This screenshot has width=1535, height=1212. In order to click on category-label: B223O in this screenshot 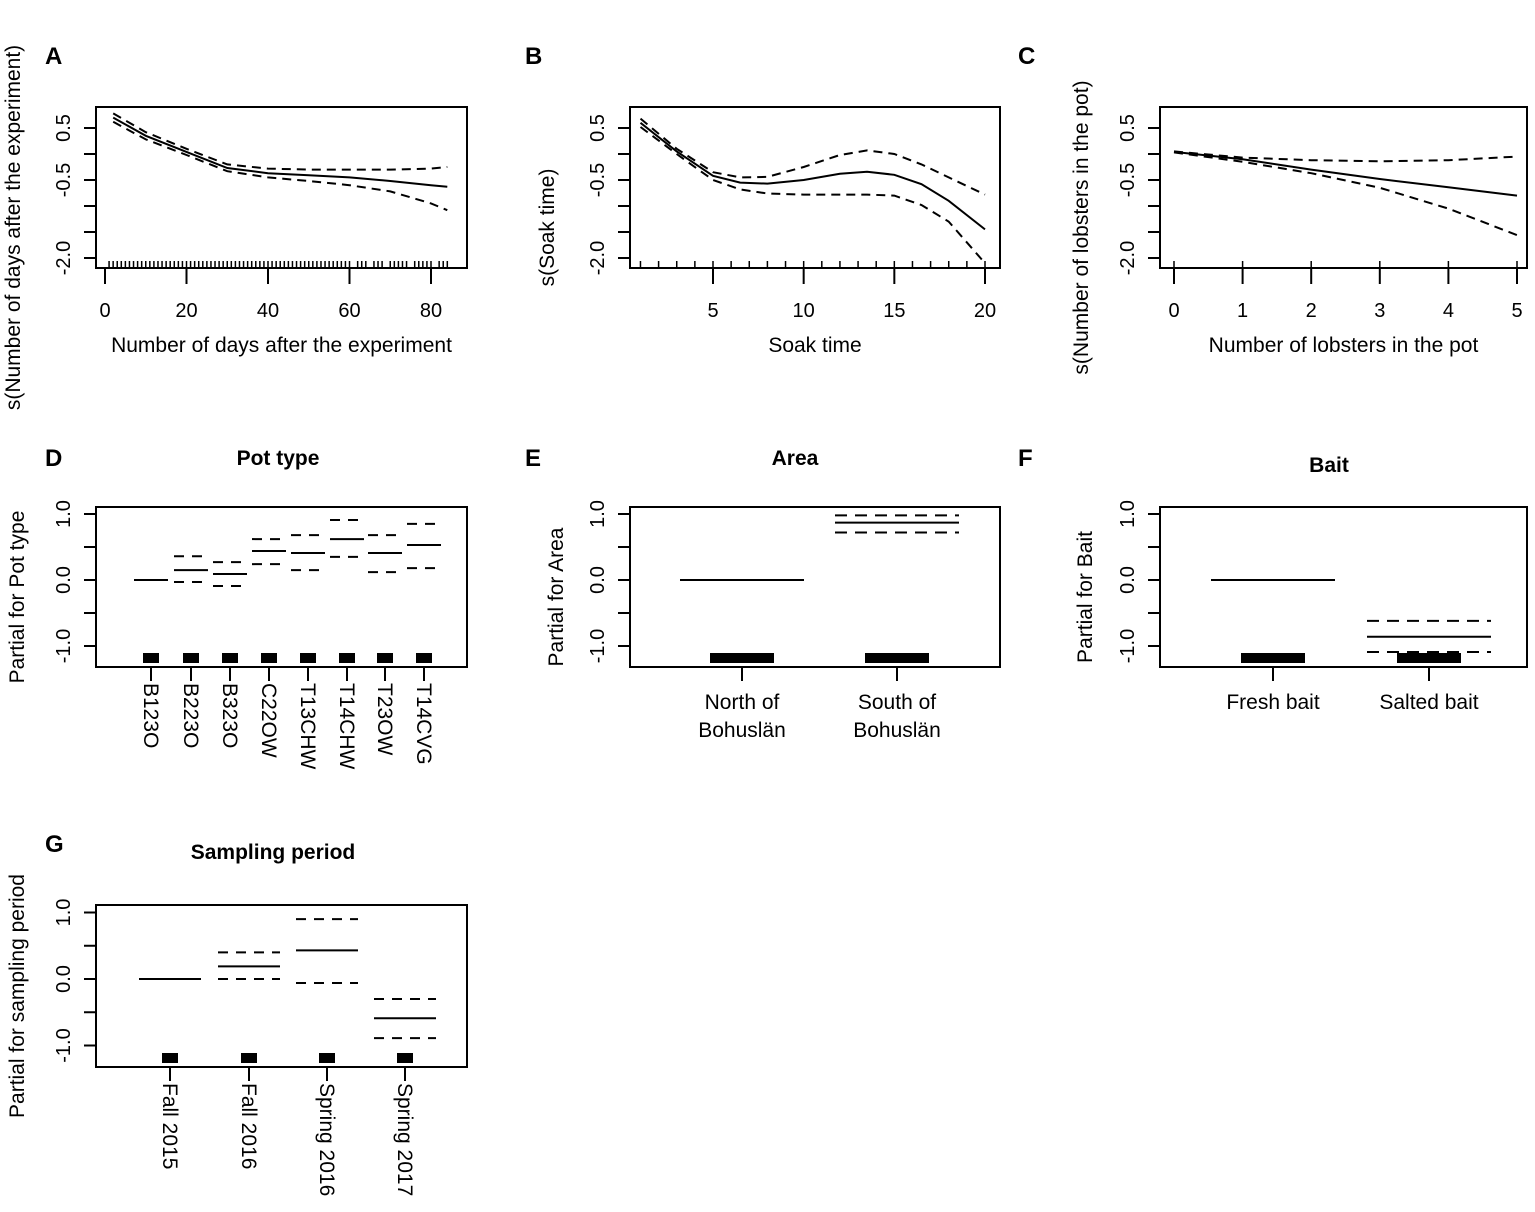, I will do `click(190, 715)`.